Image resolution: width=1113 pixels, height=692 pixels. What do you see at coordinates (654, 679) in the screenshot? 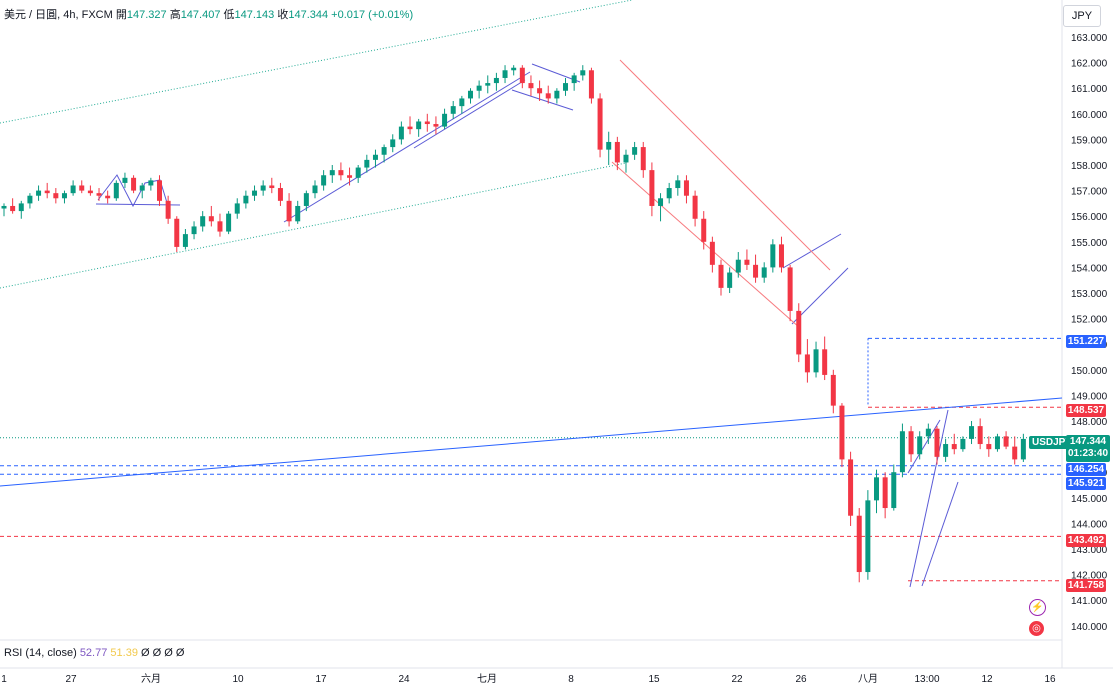
I see `x-tick-label: 15` at bounding box center [654, 679].